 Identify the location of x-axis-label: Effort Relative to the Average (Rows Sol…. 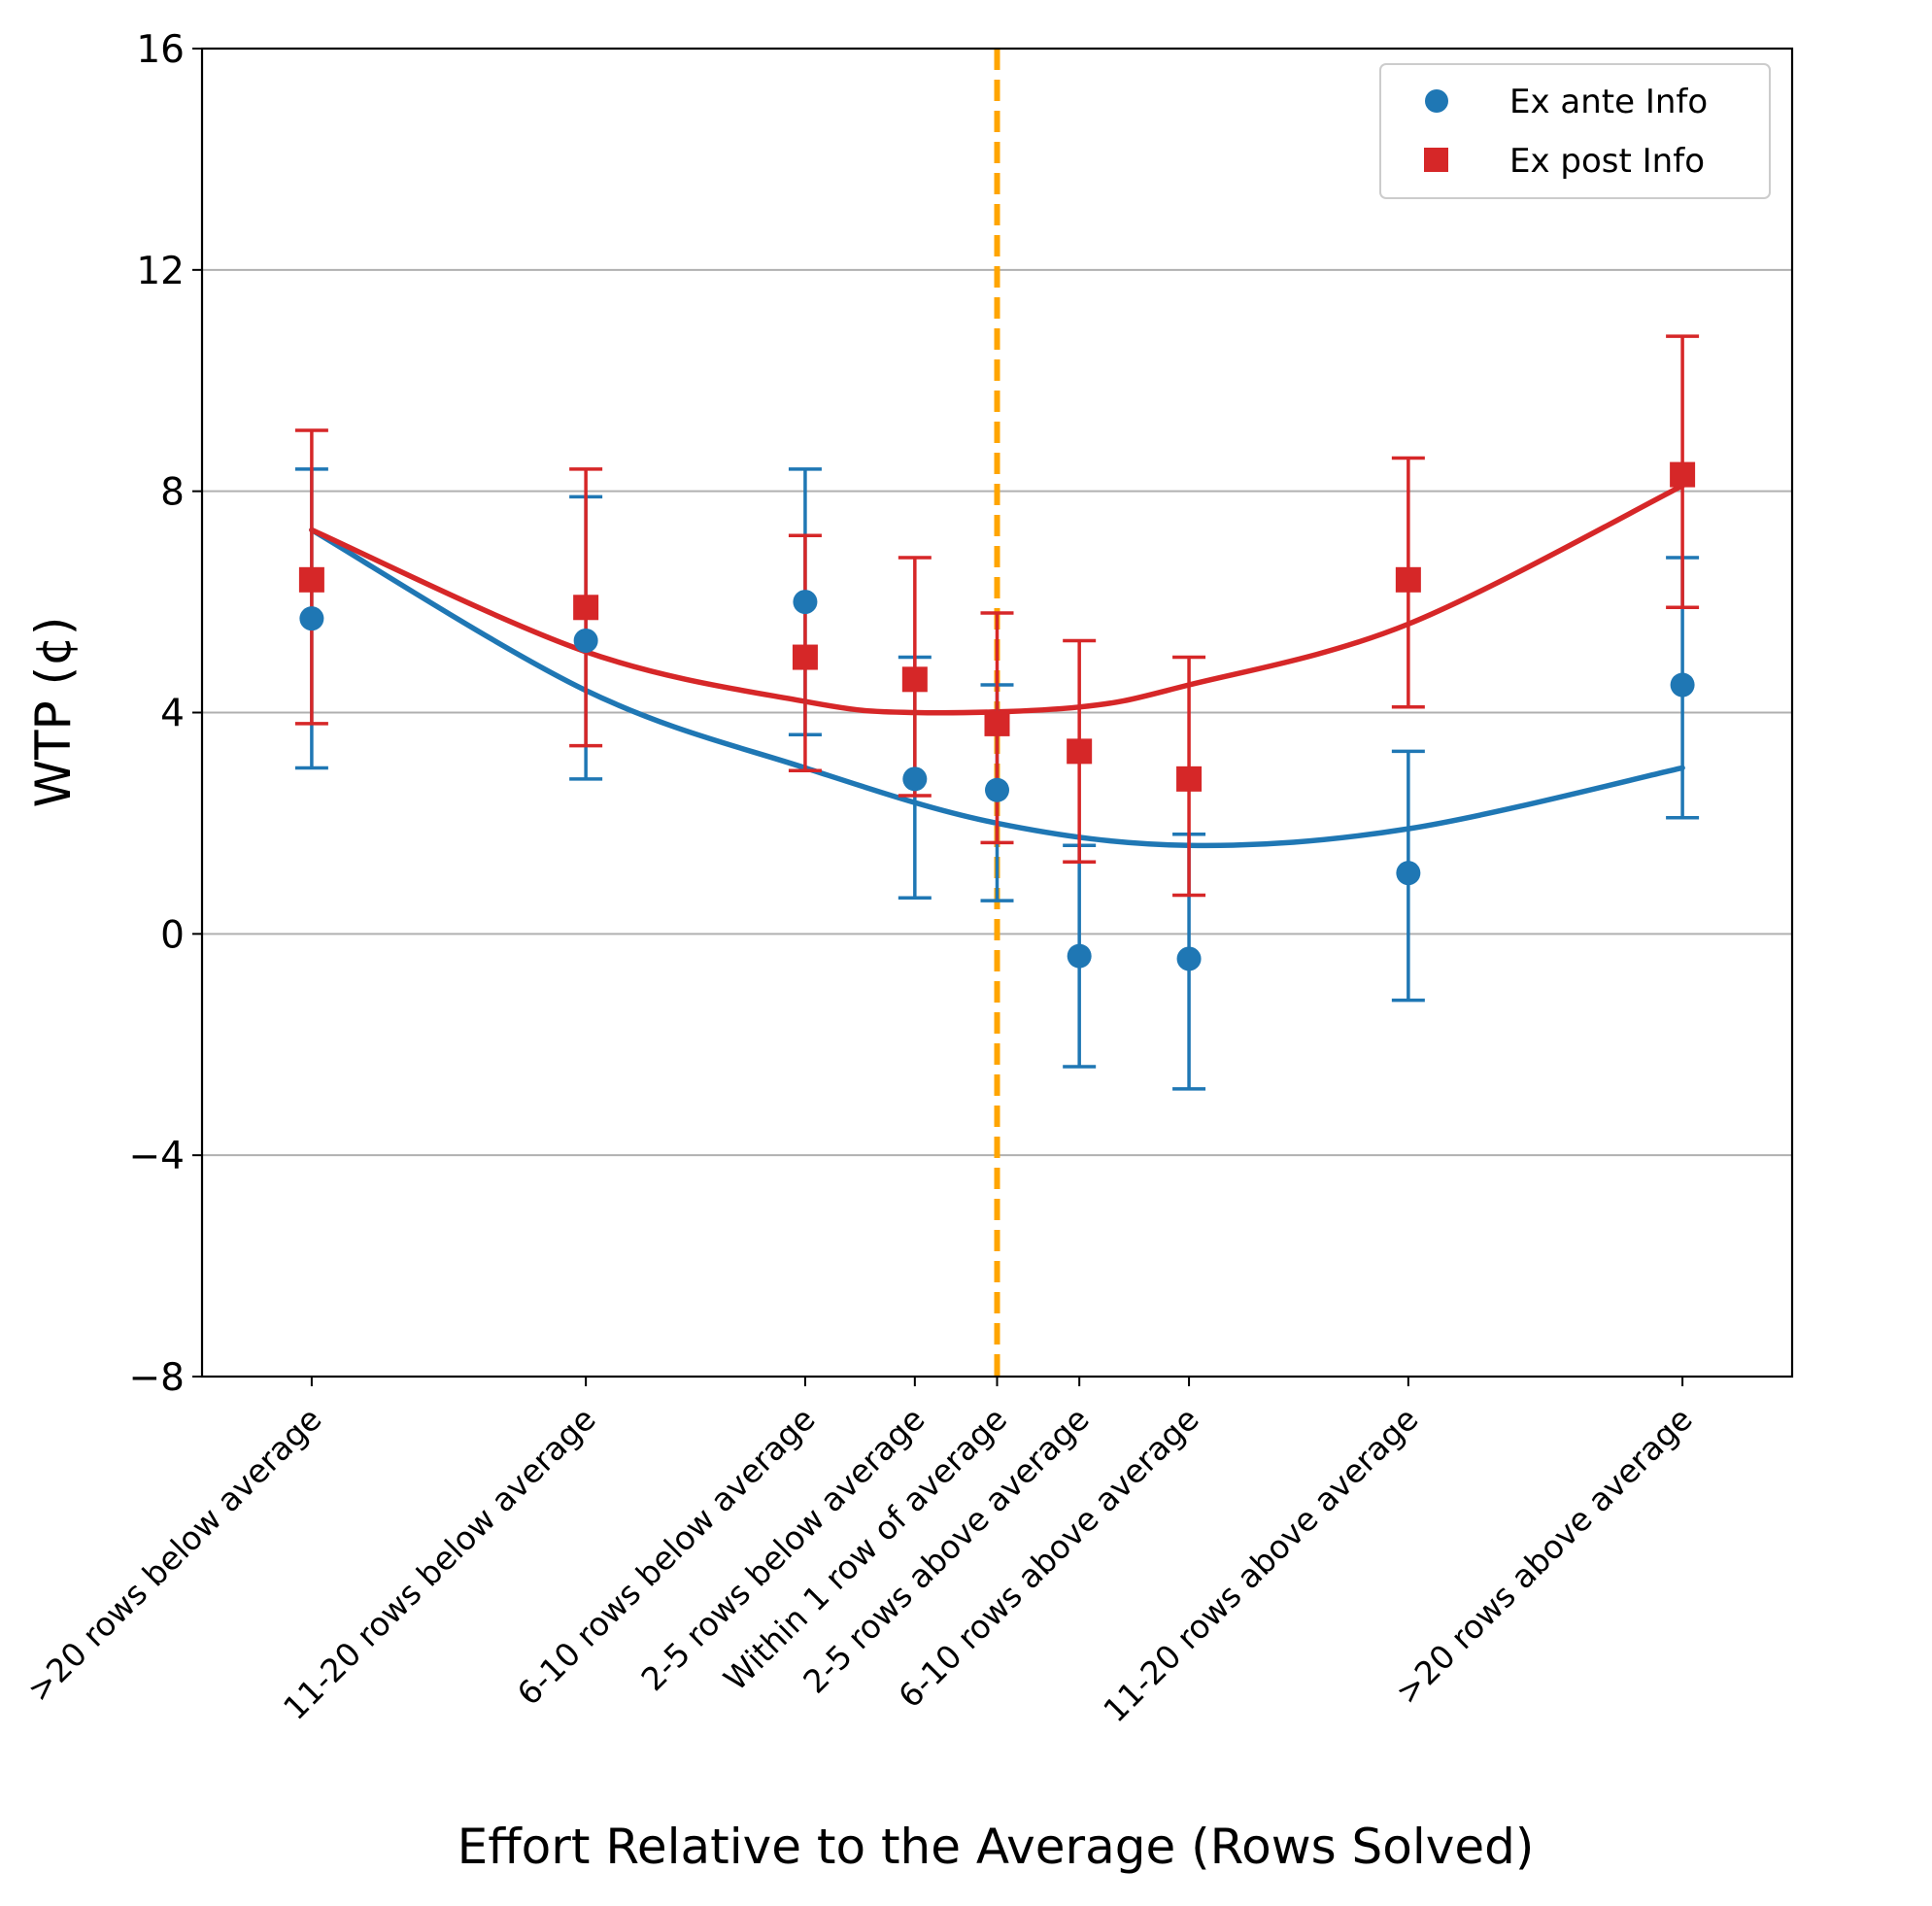
(996, 1847).